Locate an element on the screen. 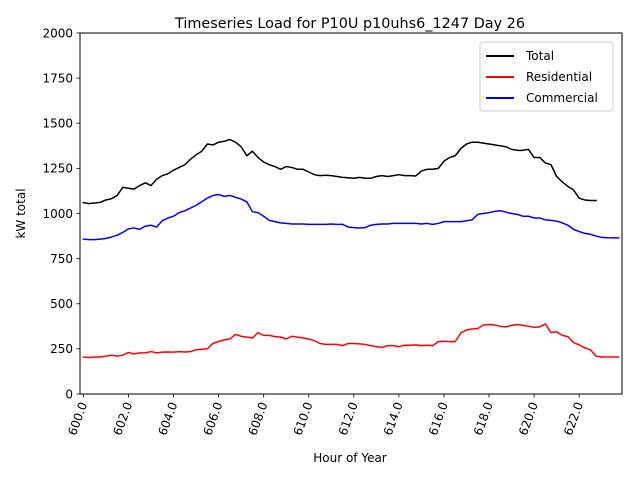 Image resolution: width=640 pixels, height=480 pixels. x-axis-label: Hour of Year is located at coordinates (350, 458).